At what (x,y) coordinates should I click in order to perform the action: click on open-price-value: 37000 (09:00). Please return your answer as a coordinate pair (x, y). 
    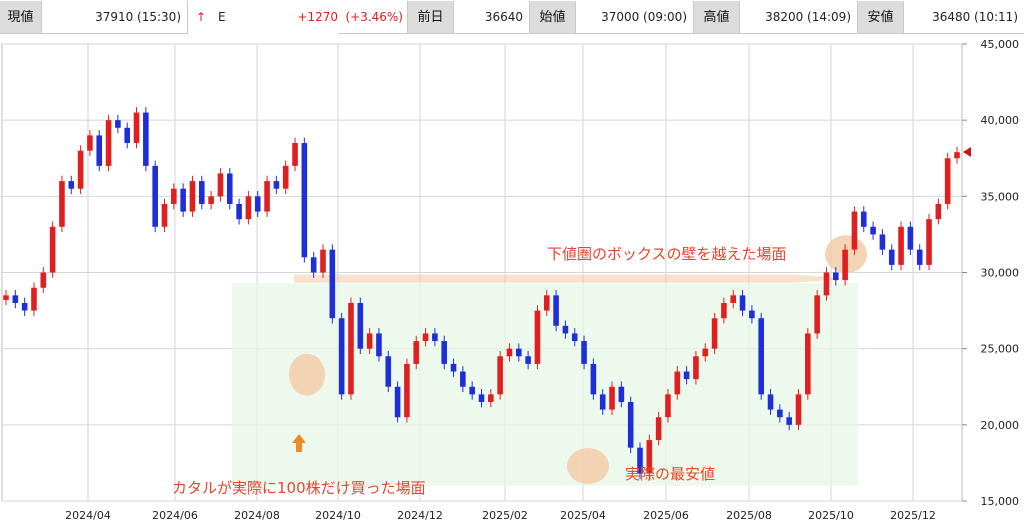
    Looking at the image, I should click on (635, 17).